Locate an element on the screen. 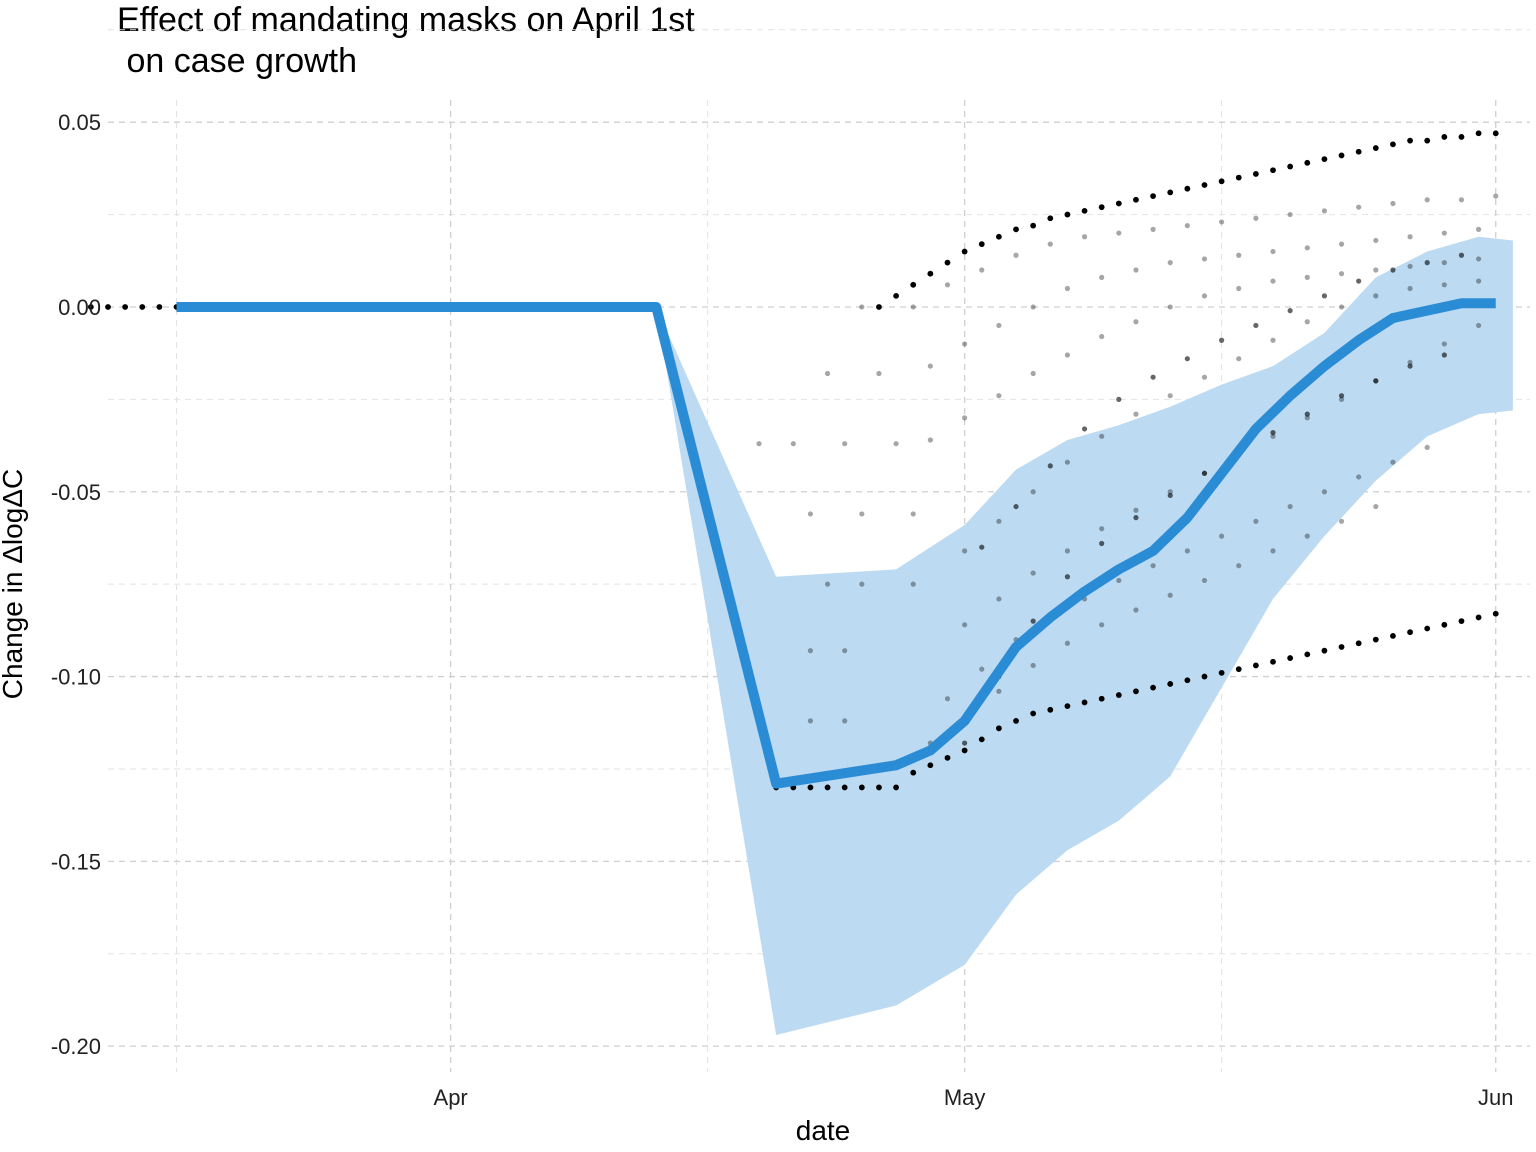  x-axis-tick-labels: Apr May Jun is located at coordinates (974, 1097).